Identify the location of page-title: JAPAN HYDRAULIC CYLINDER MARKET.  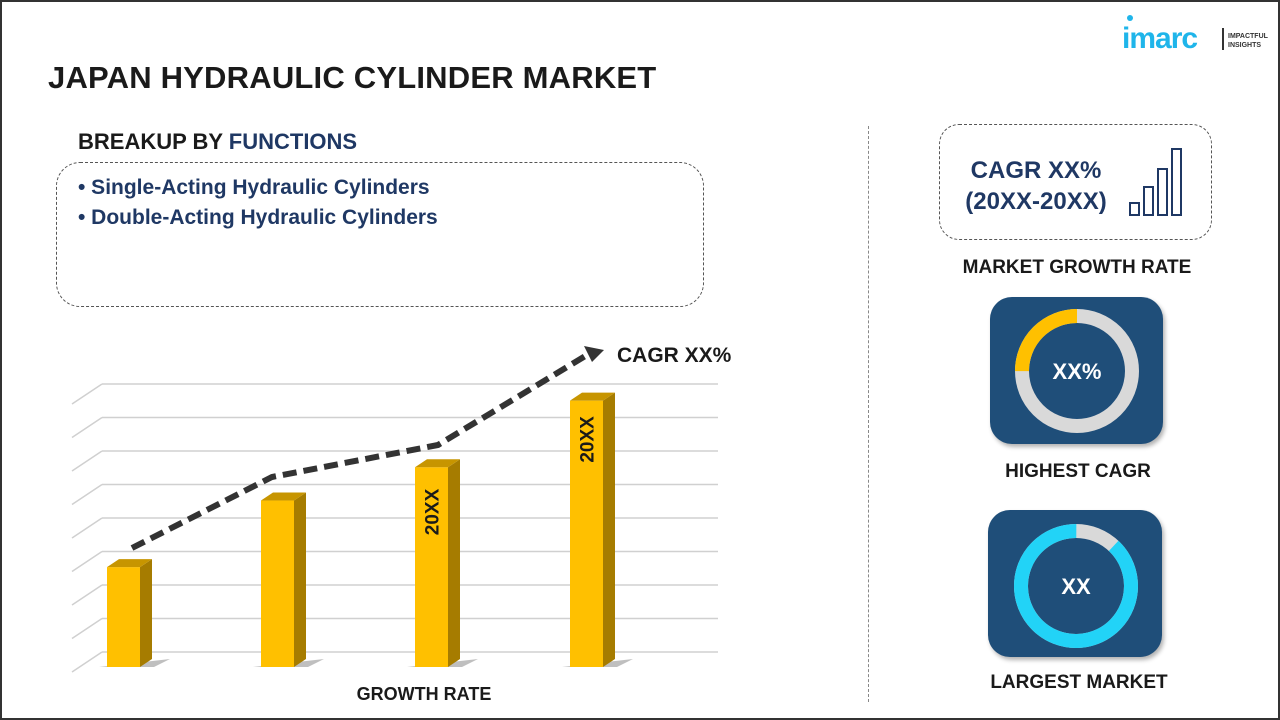
(352, 77).